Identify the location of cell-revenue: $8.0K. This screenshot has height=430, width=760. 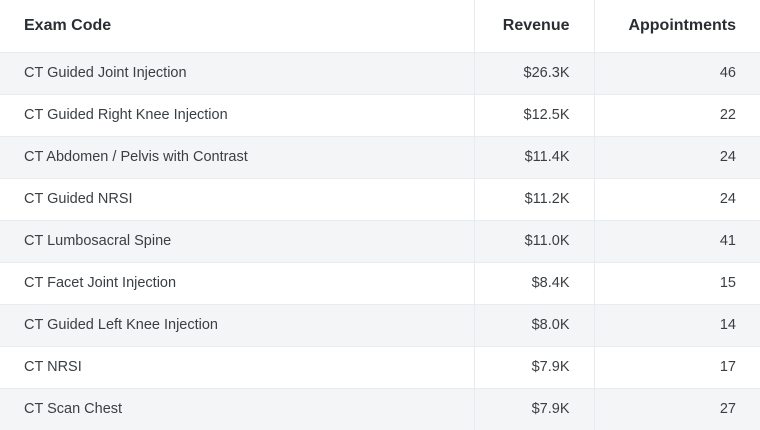
(533, 324).